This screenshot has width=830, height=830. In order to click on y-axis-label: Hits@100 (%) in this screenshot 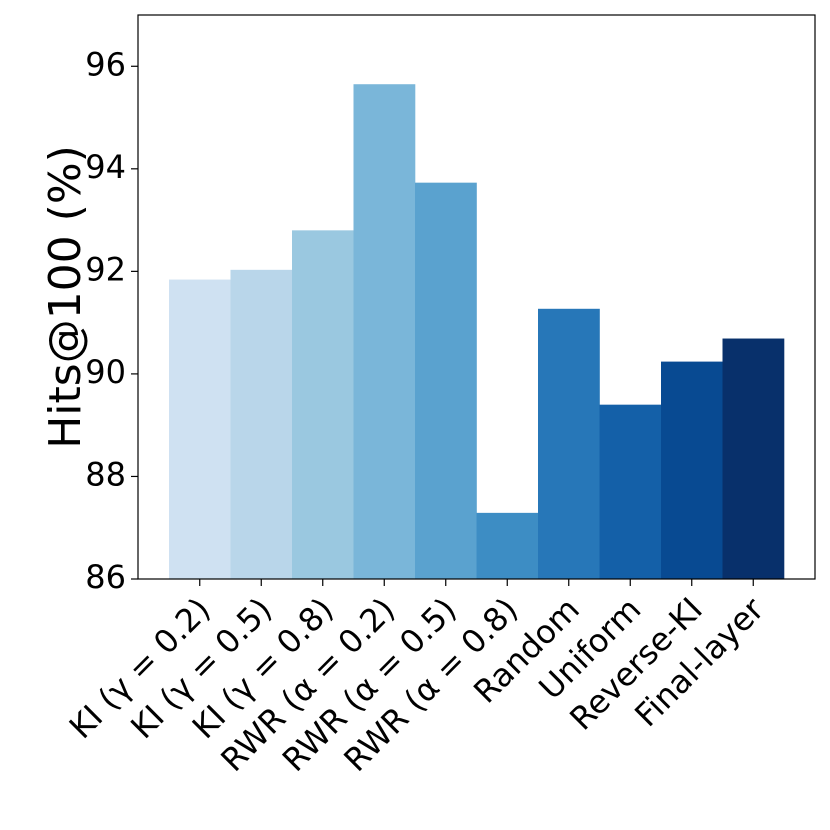, I will do `click(65, 297)`.